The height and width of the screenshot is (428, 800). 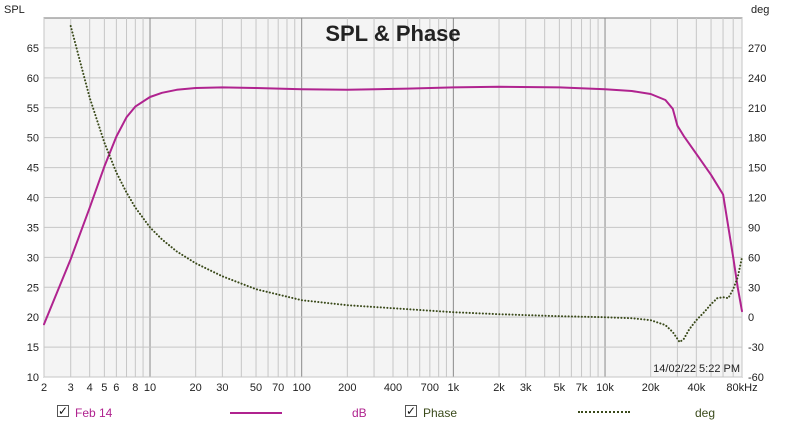 I want to click on phase-checkbox: ✓, so click(x=411, y=411).